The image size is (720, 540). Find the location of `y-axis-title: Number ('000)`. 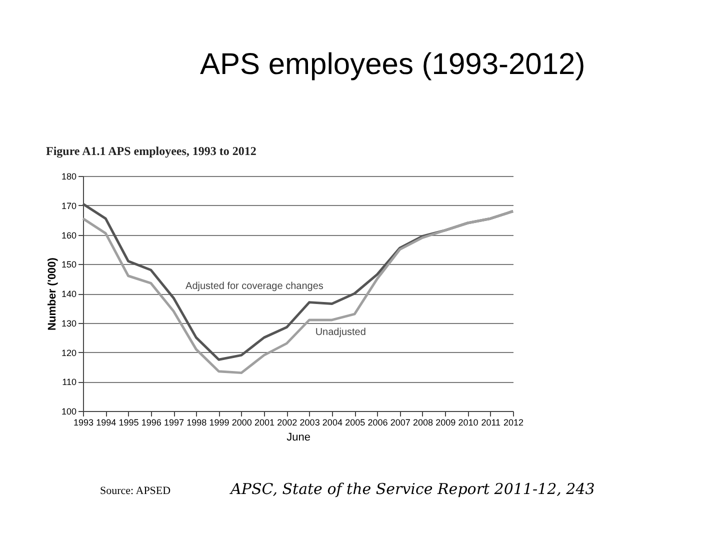

y-axis-title: Number ('000) is located at coordinates (52, 293).